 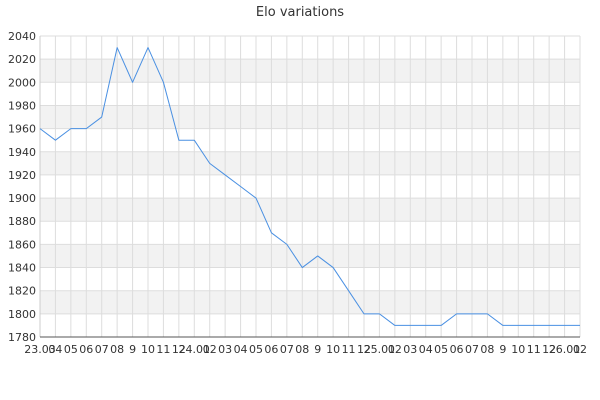 What do you see at coordinates (22, 105) in the screenshot?
I see `y-tick-label: 1980` at bounding box center [22, 105].